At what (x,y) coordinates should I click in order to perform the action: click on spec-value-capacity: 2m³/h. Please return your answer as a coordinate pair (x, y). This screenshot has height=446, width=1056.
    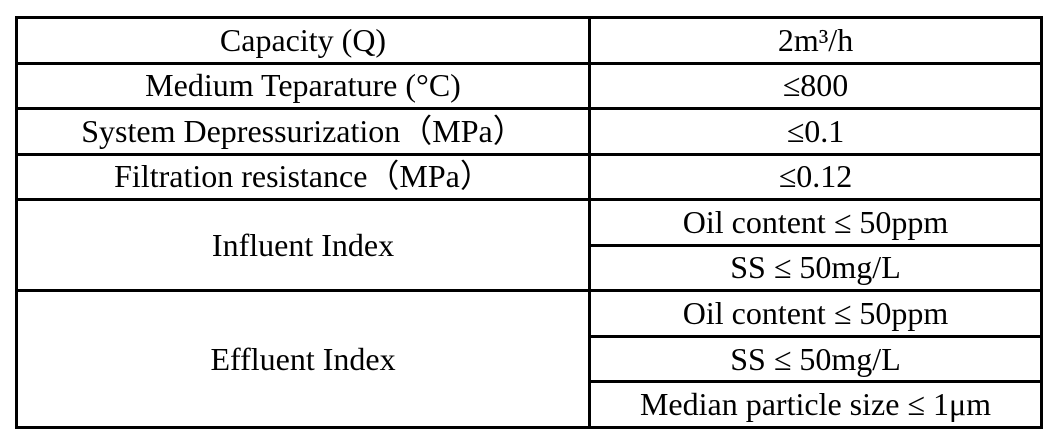
    Looking at the image, I should click on (815, 40).